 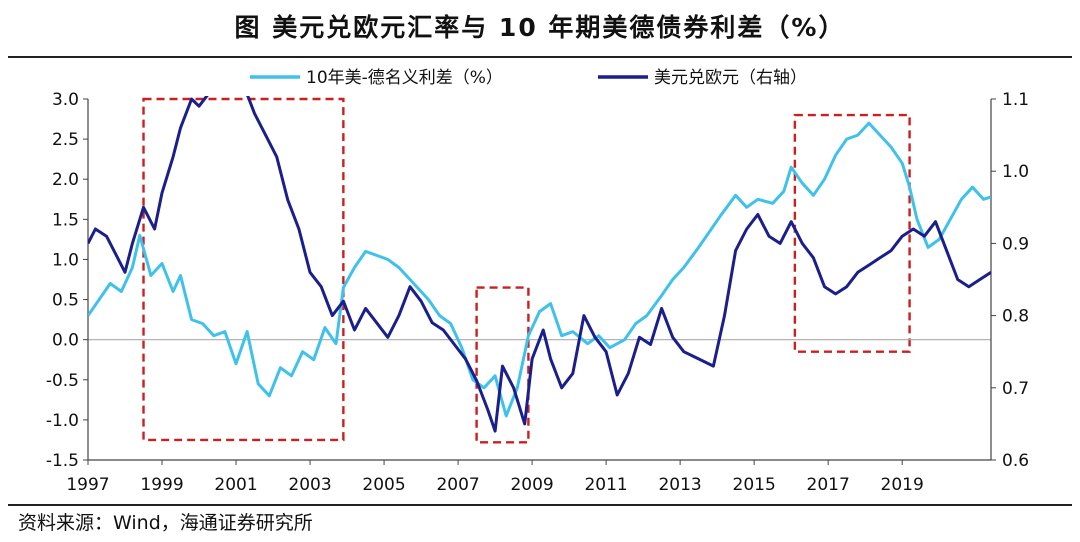 I want to click on x-tick-label: 2011, so click(x=605, y=485).